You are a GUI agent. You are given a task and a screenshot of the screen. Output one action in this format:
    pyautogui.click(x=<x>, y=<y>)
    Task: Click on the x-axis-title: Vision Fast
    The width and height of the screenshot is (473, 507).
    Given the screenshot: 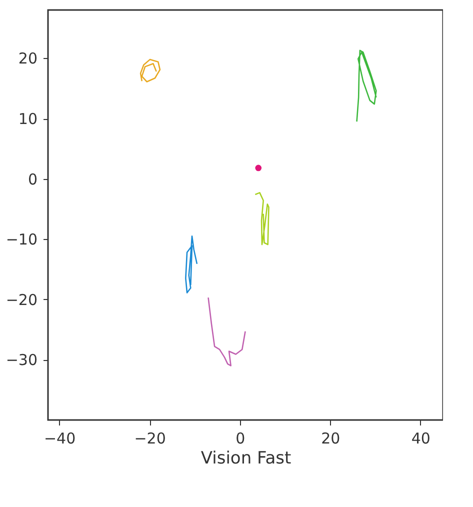 What is the action you would take?
    pyautogui.click(x=246, y=458)
    